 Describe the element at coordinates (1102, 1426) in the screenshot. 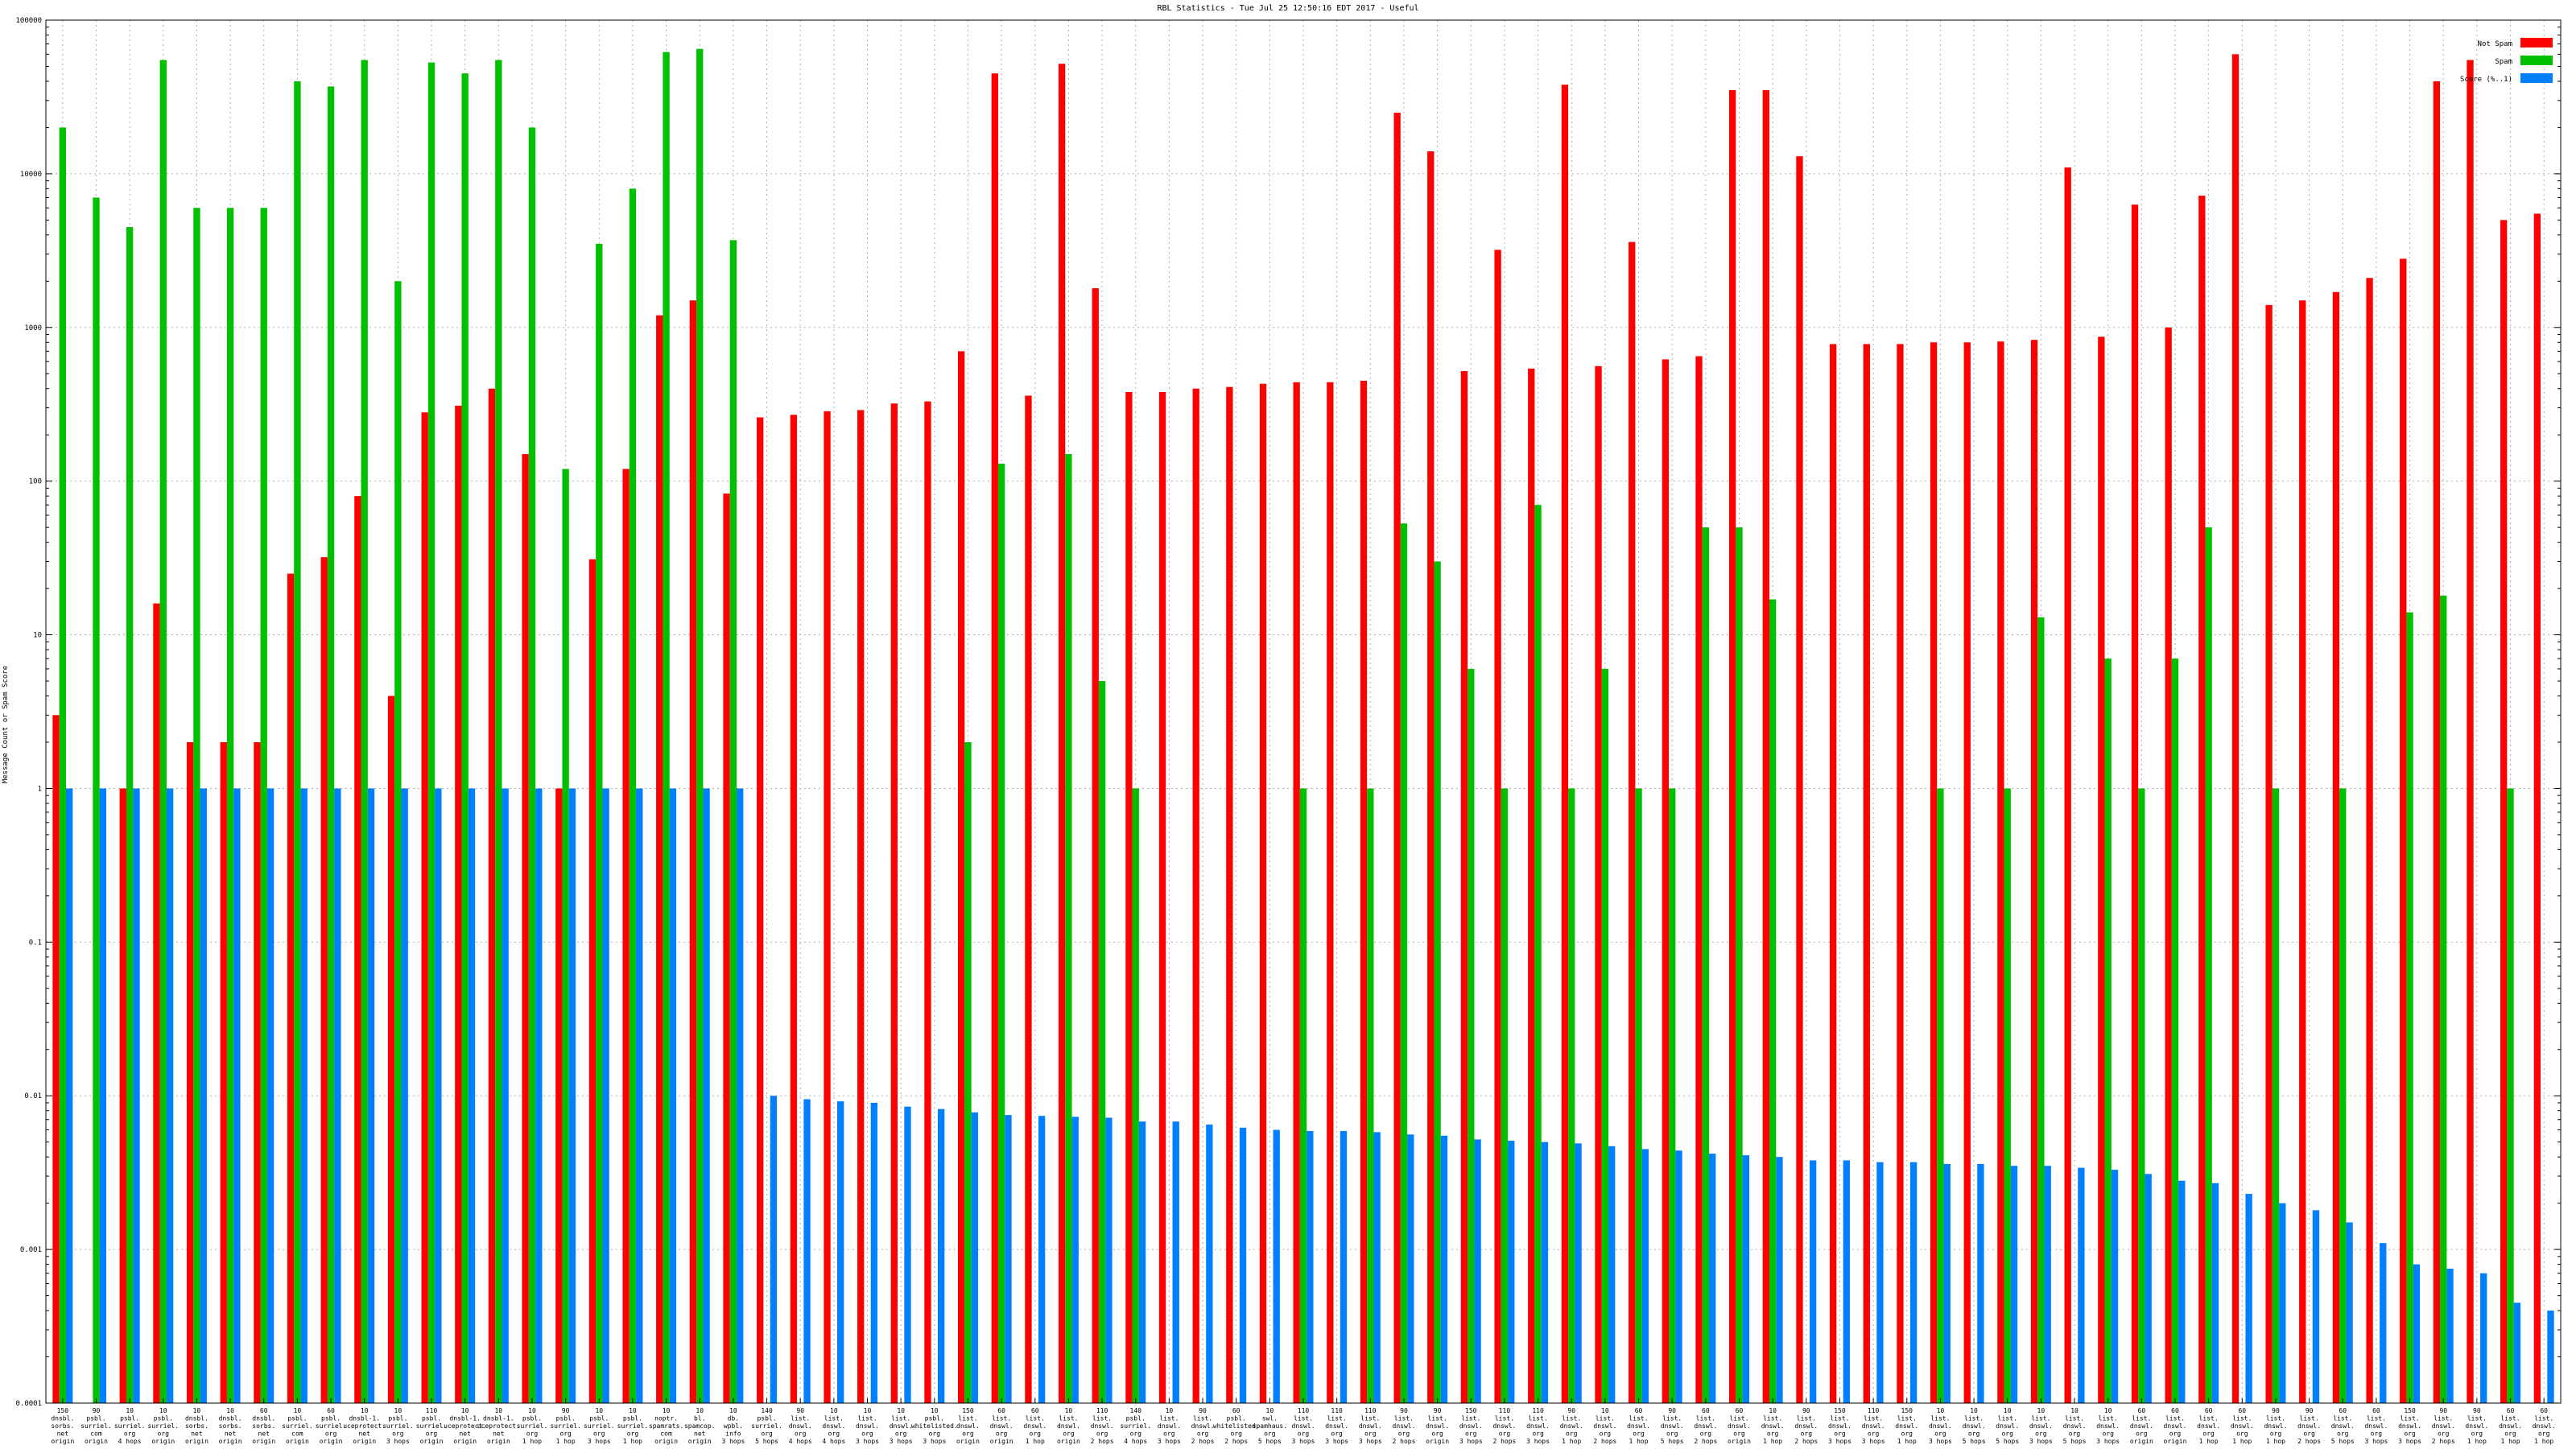

I see `x-category-label: 110 list. dnswl. org 2 hops` at that location.